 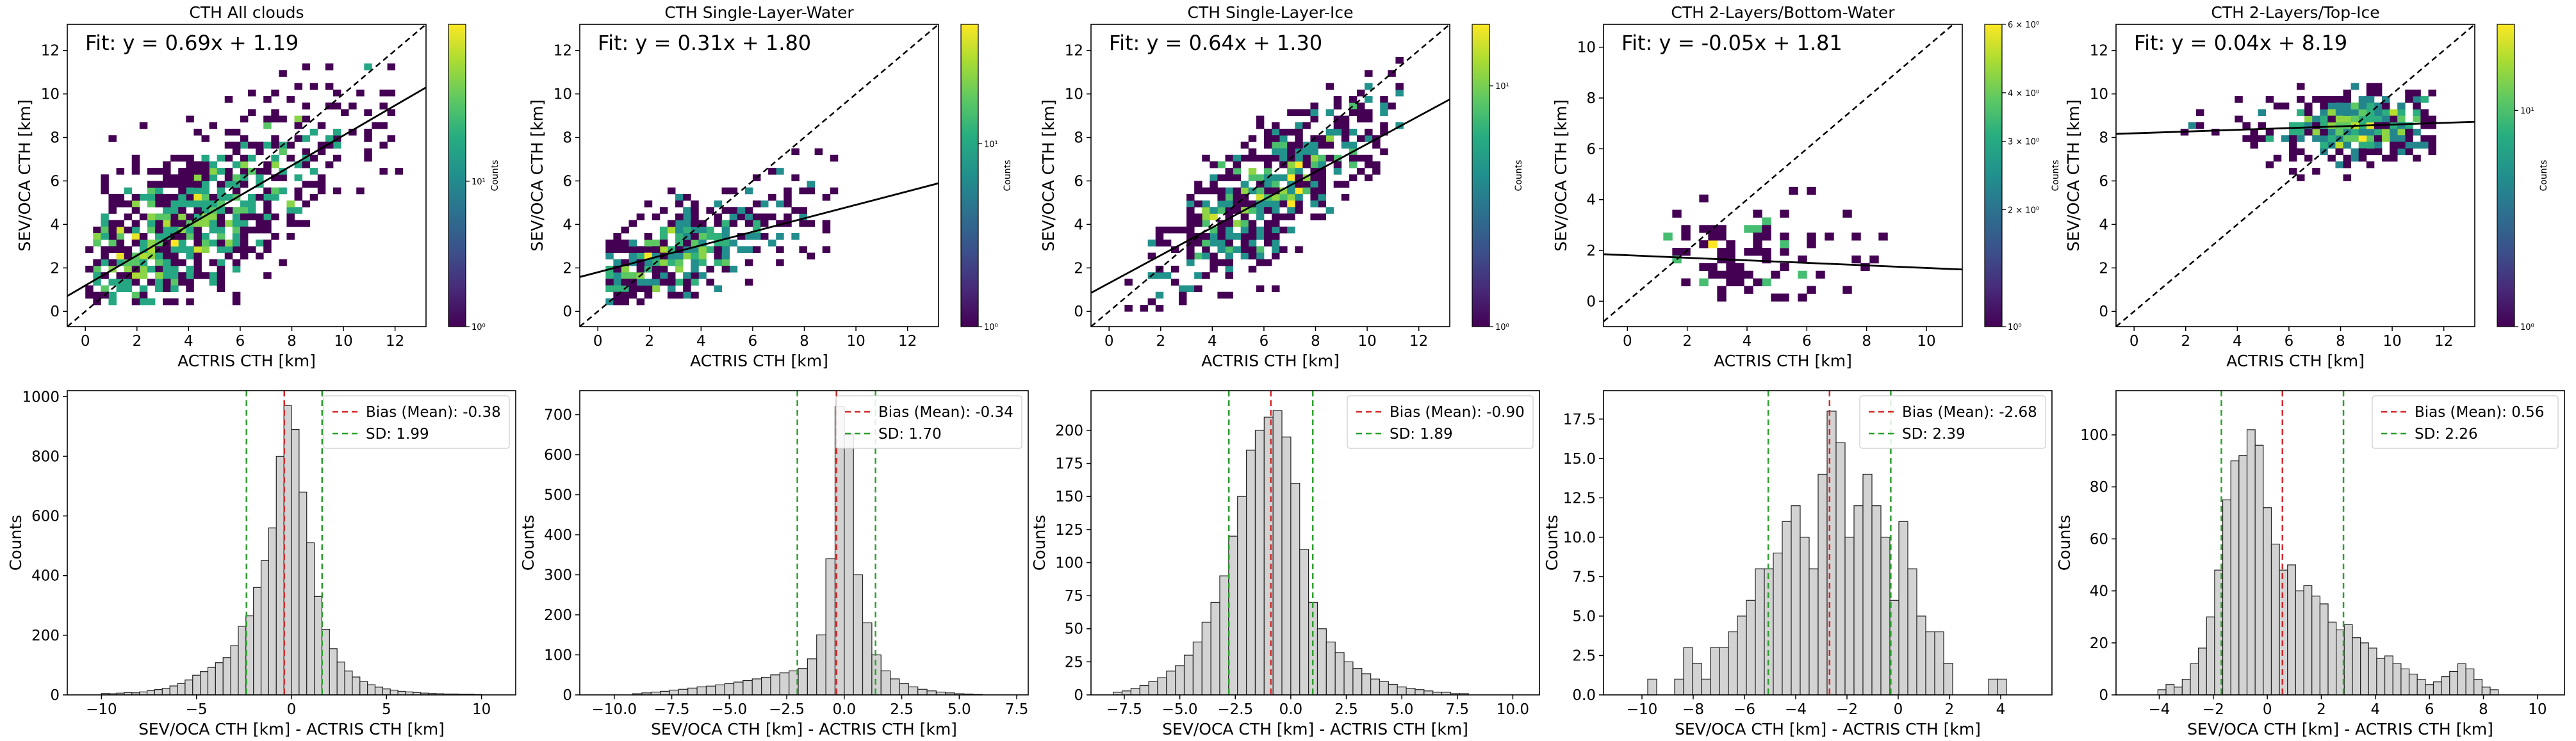 I want to click on y-tick-label: 0.0, so click(x=1584, y=695).